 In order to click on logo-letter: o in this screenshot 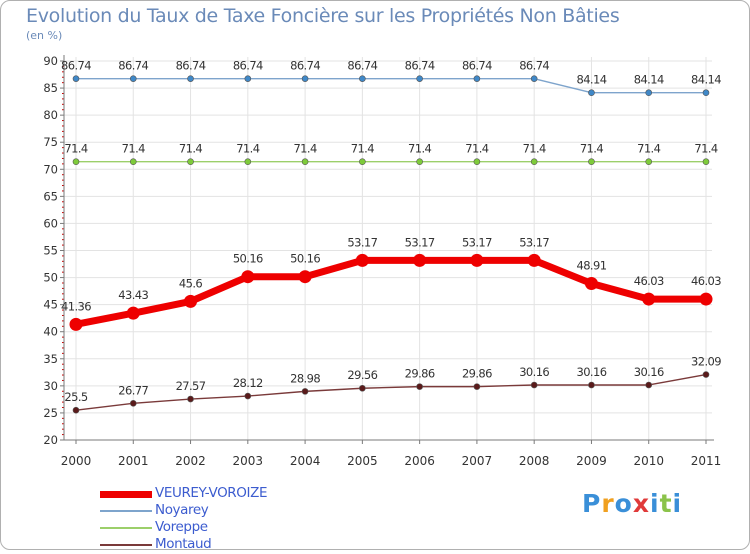, I will do `click(623, 503)`.